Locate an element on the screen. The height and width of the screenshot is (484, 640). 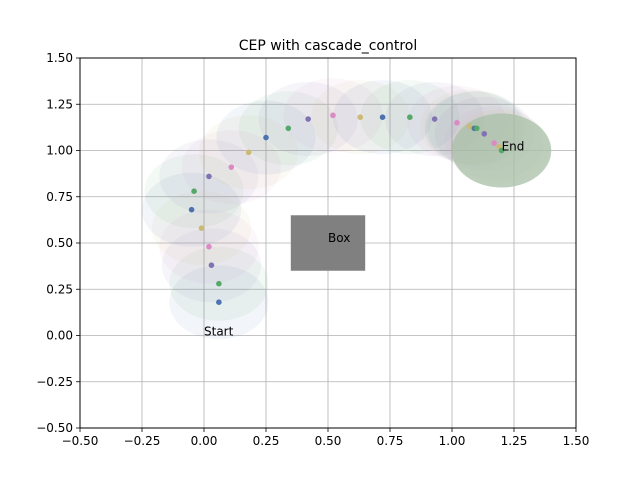
y-tick-label: 0.25 is located at coordinates (59, 289).